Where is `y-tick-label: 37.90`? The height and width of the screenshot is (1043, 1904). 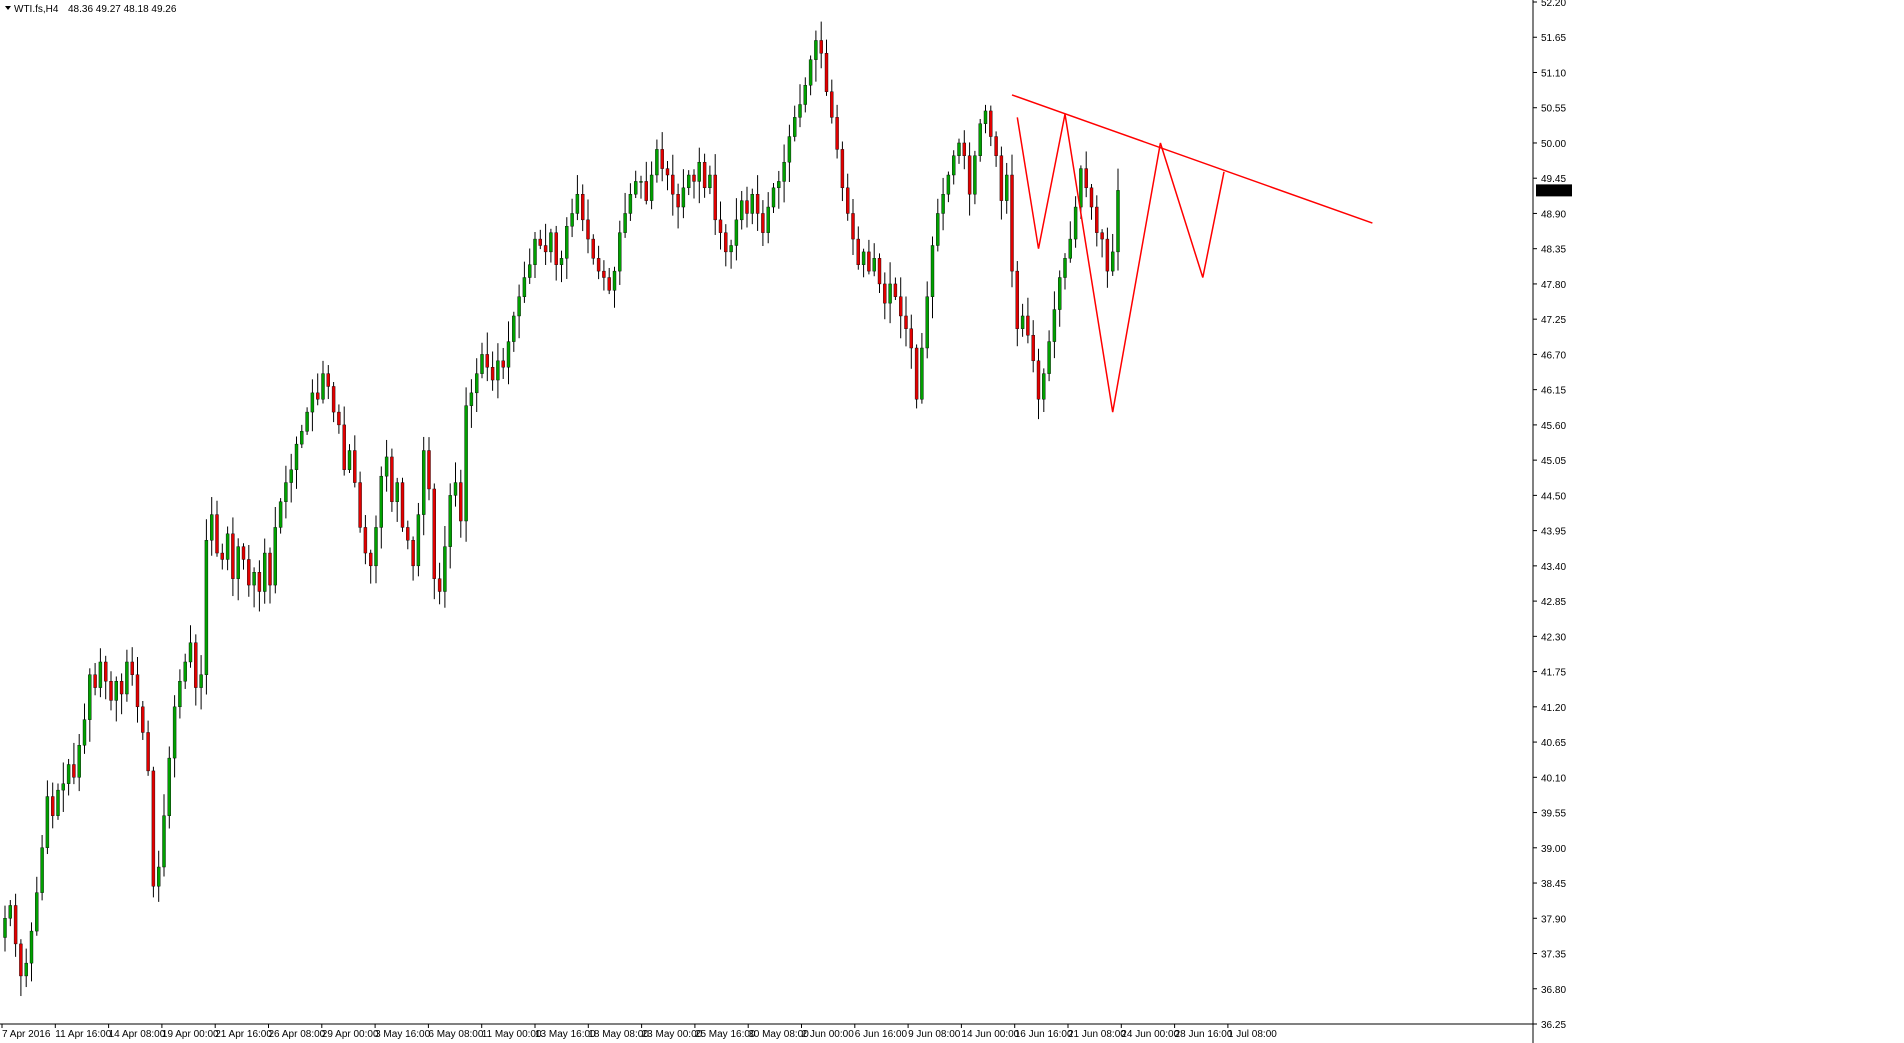
y-tick-label: 37.90 is located at coordinates (1553, 919).